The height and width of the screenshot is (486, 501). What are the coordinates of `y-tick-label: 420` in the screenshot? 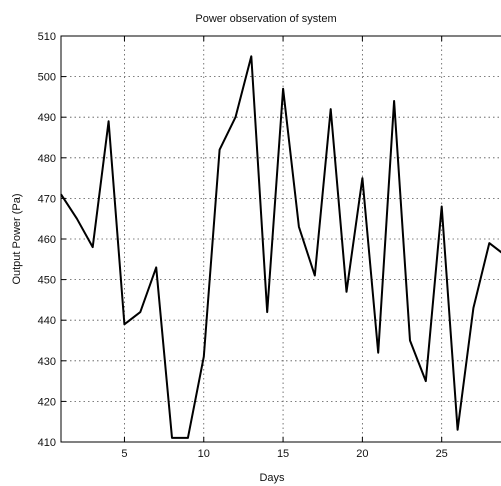 It's located at (47, 402).